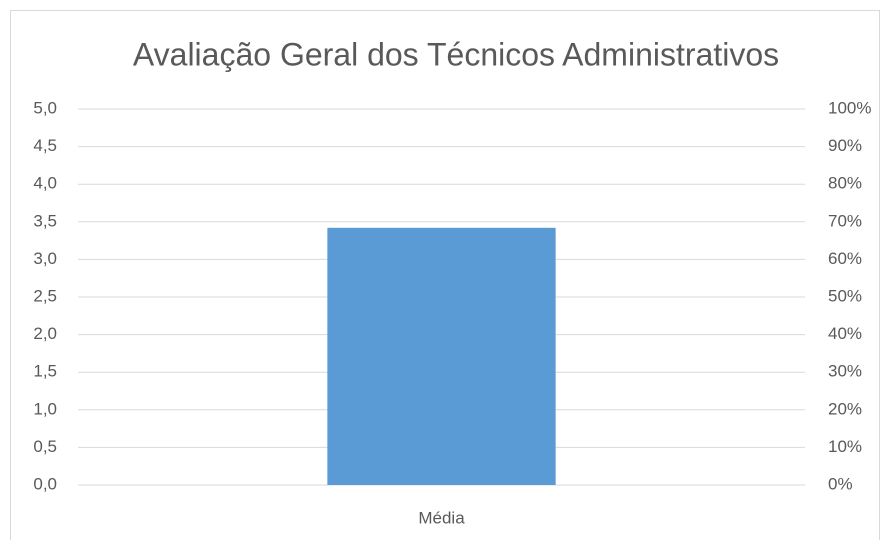 The width and height of the screenshot is (886, 540). What do you see at coordinates (45, 220) in the screenshot?
I see `y-tick-label: 3,5` at bounding box center [45, 220].